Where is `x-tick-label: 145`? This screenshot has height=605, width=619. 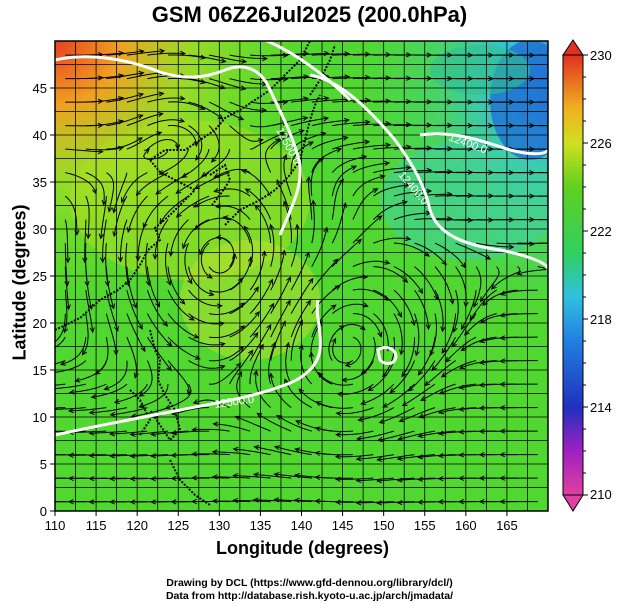
x-tick-label: 145 is located at coordinates (343, 525).